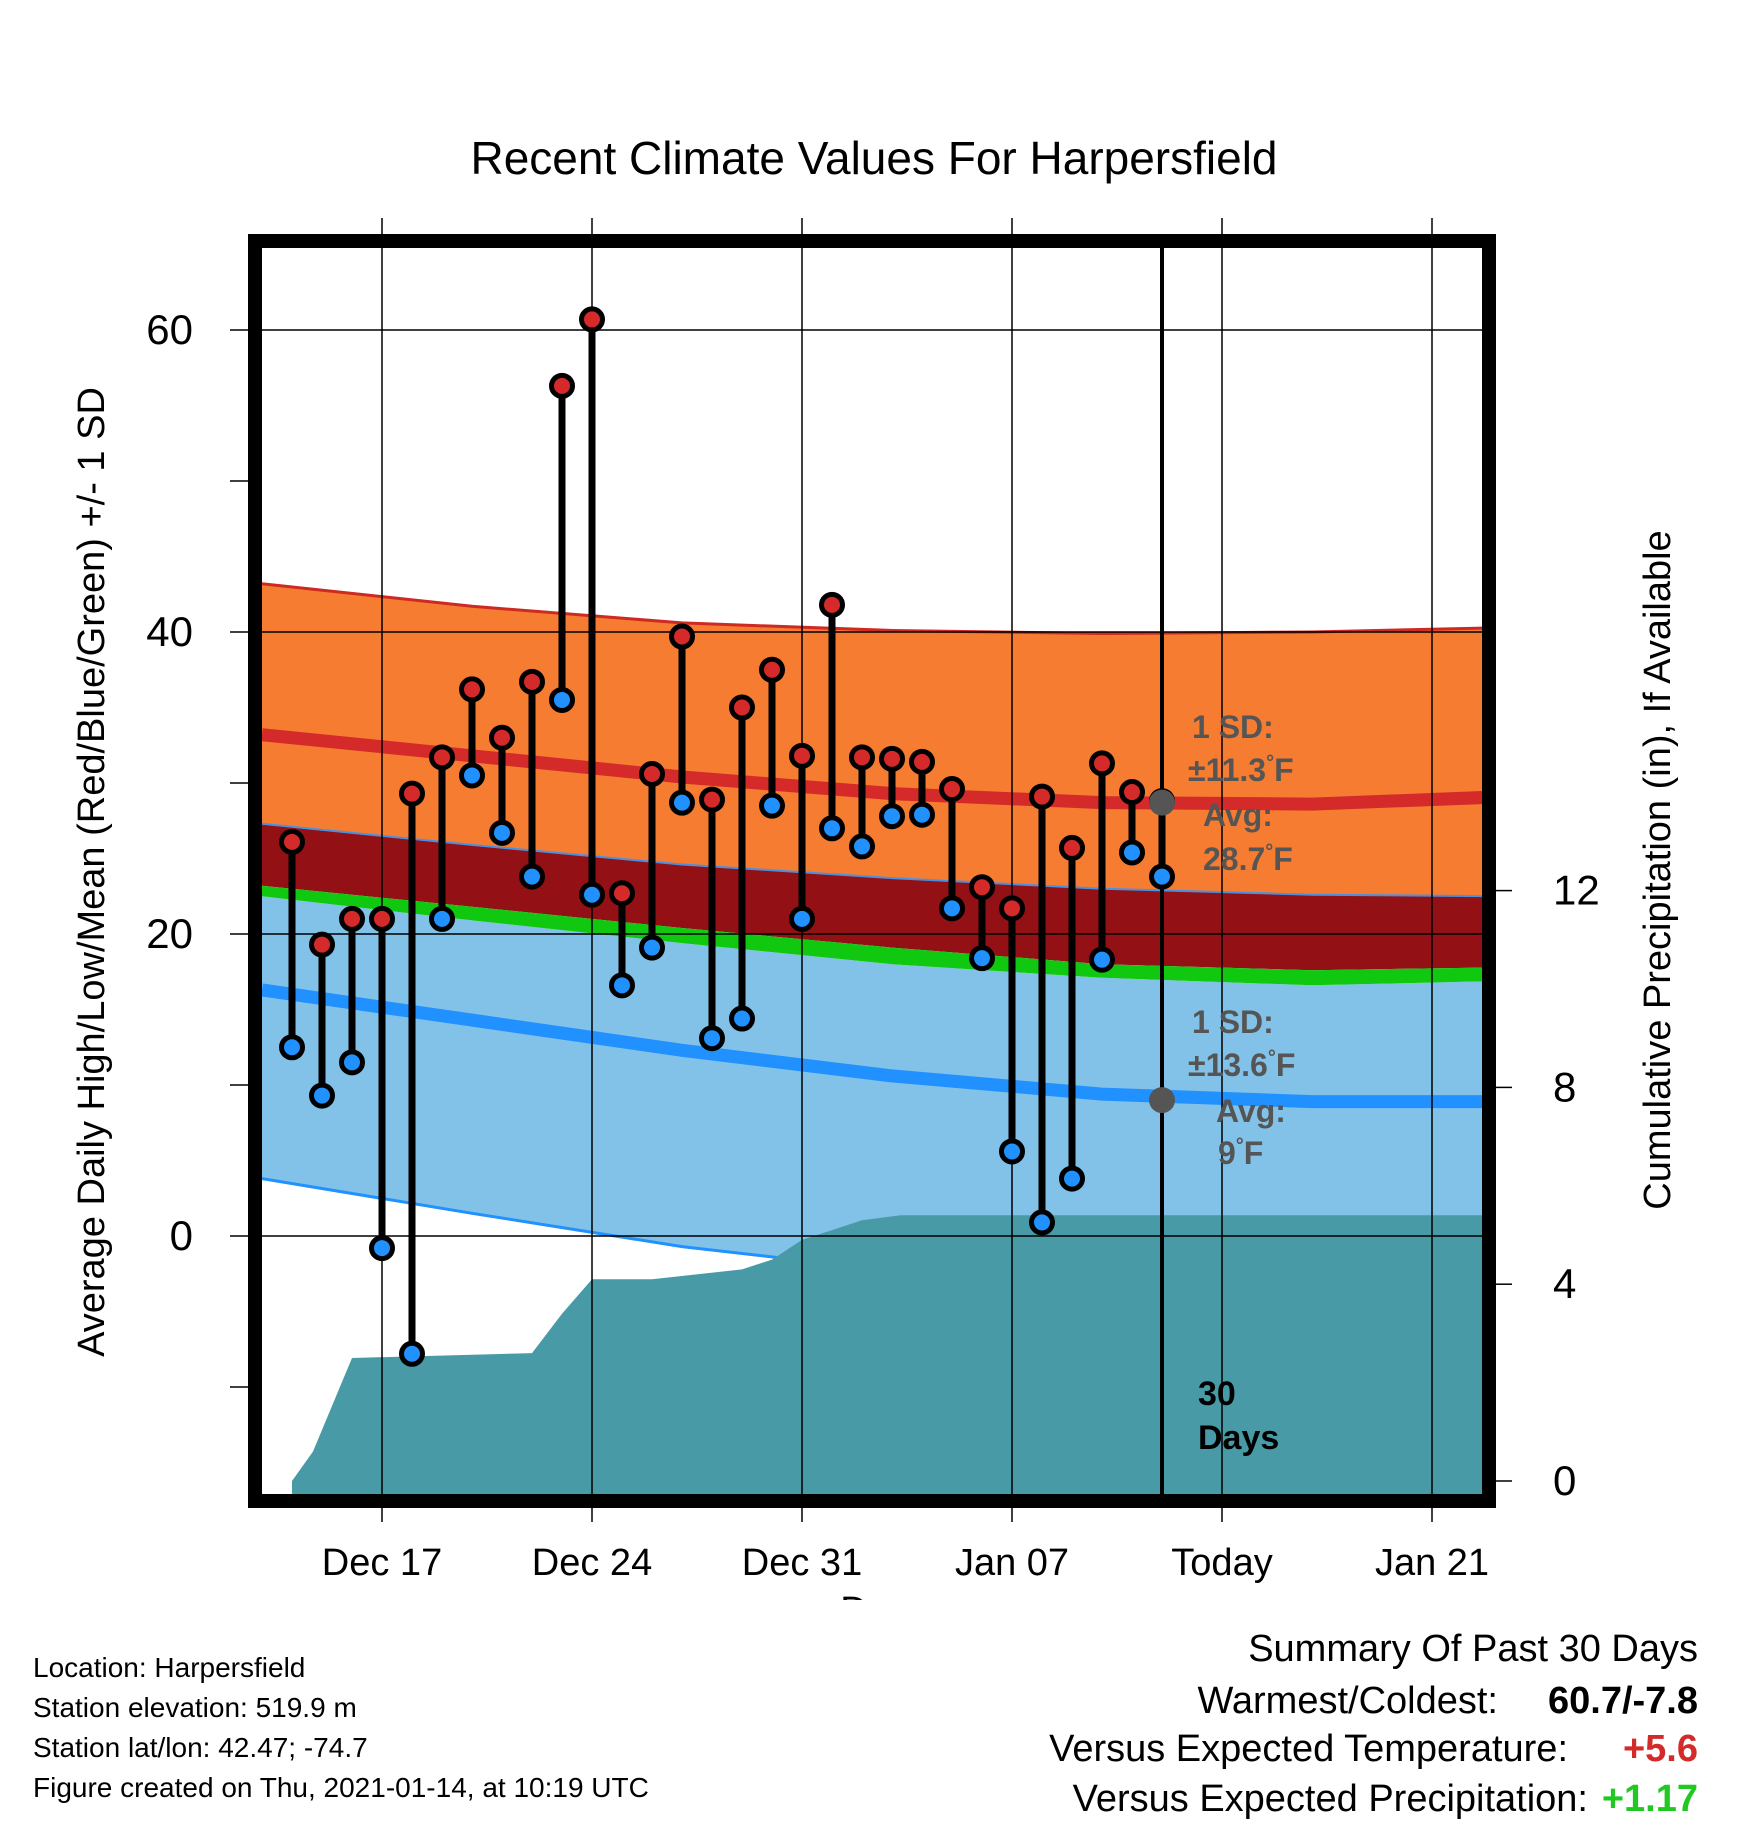 This screenshot has height=1828, width=1748. Describe the element at coordinates (1233, 727) in the screenshot. I see `annotation-high-sd-label: 1 SD:` at that location.